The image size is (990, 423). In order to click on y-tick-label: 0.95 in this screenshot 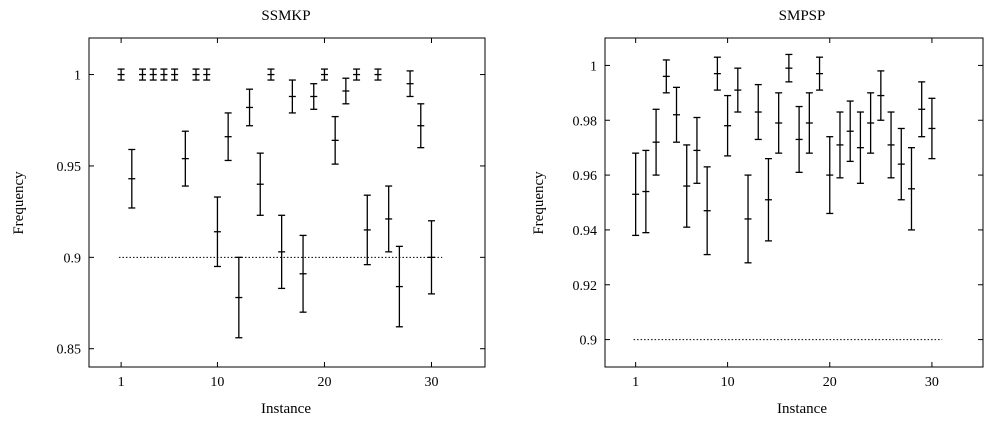, I will do `click(69, 167)`.